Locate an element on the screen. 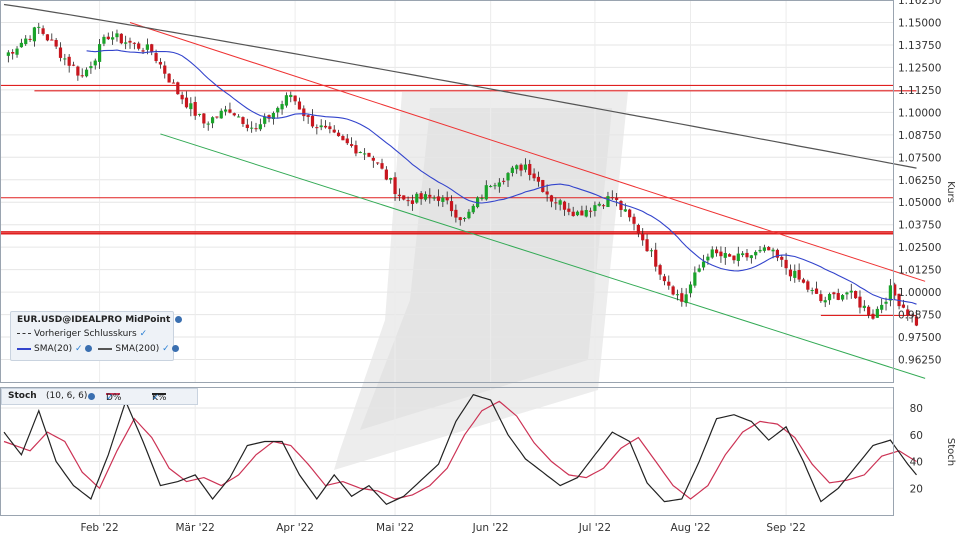 The image size is (960, 540). price-tick-label: 1.07500 is located at coordinates (919, 158).